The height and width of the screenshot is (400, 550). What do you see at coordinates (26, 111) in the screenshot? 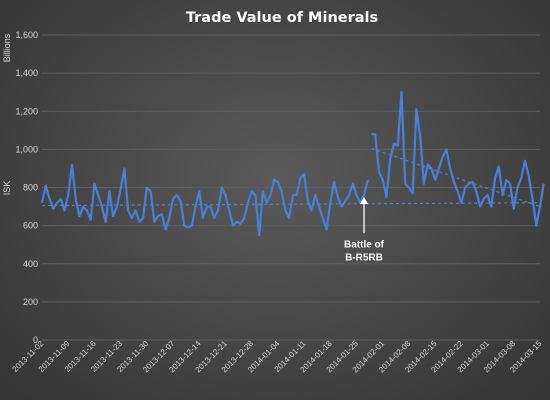
I see `y-tick-label: 1,200` at bounding box center [26, 111].